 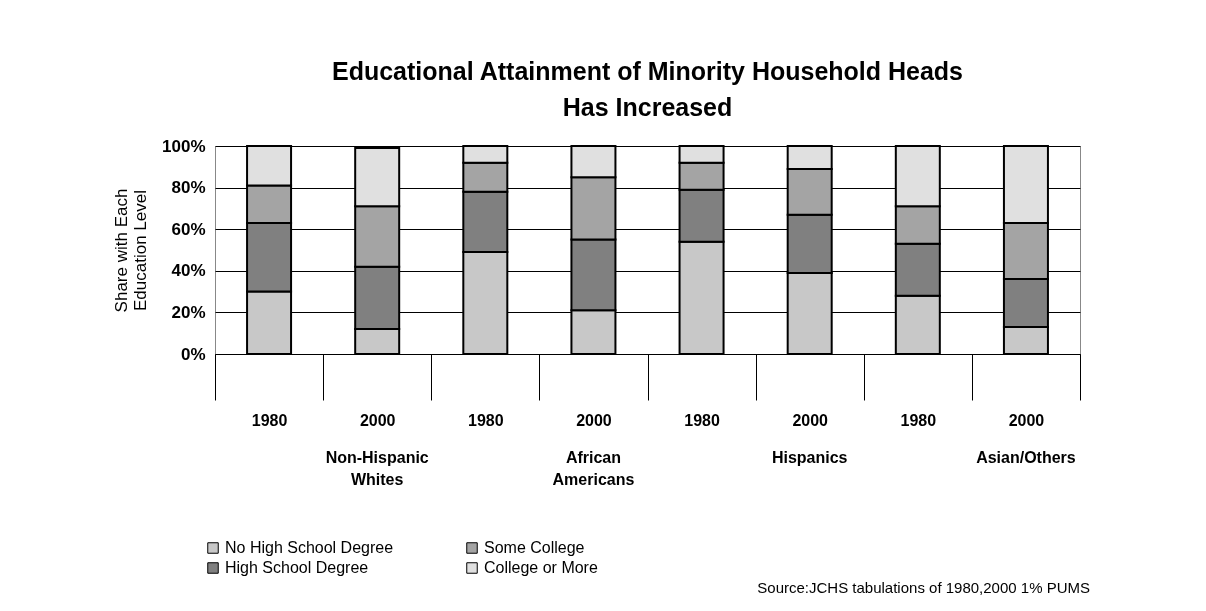 What do you see at coordinates (188, 271) in the screenshot?
I see `y-tick-label: 40%` at bounding box center [188, 271].